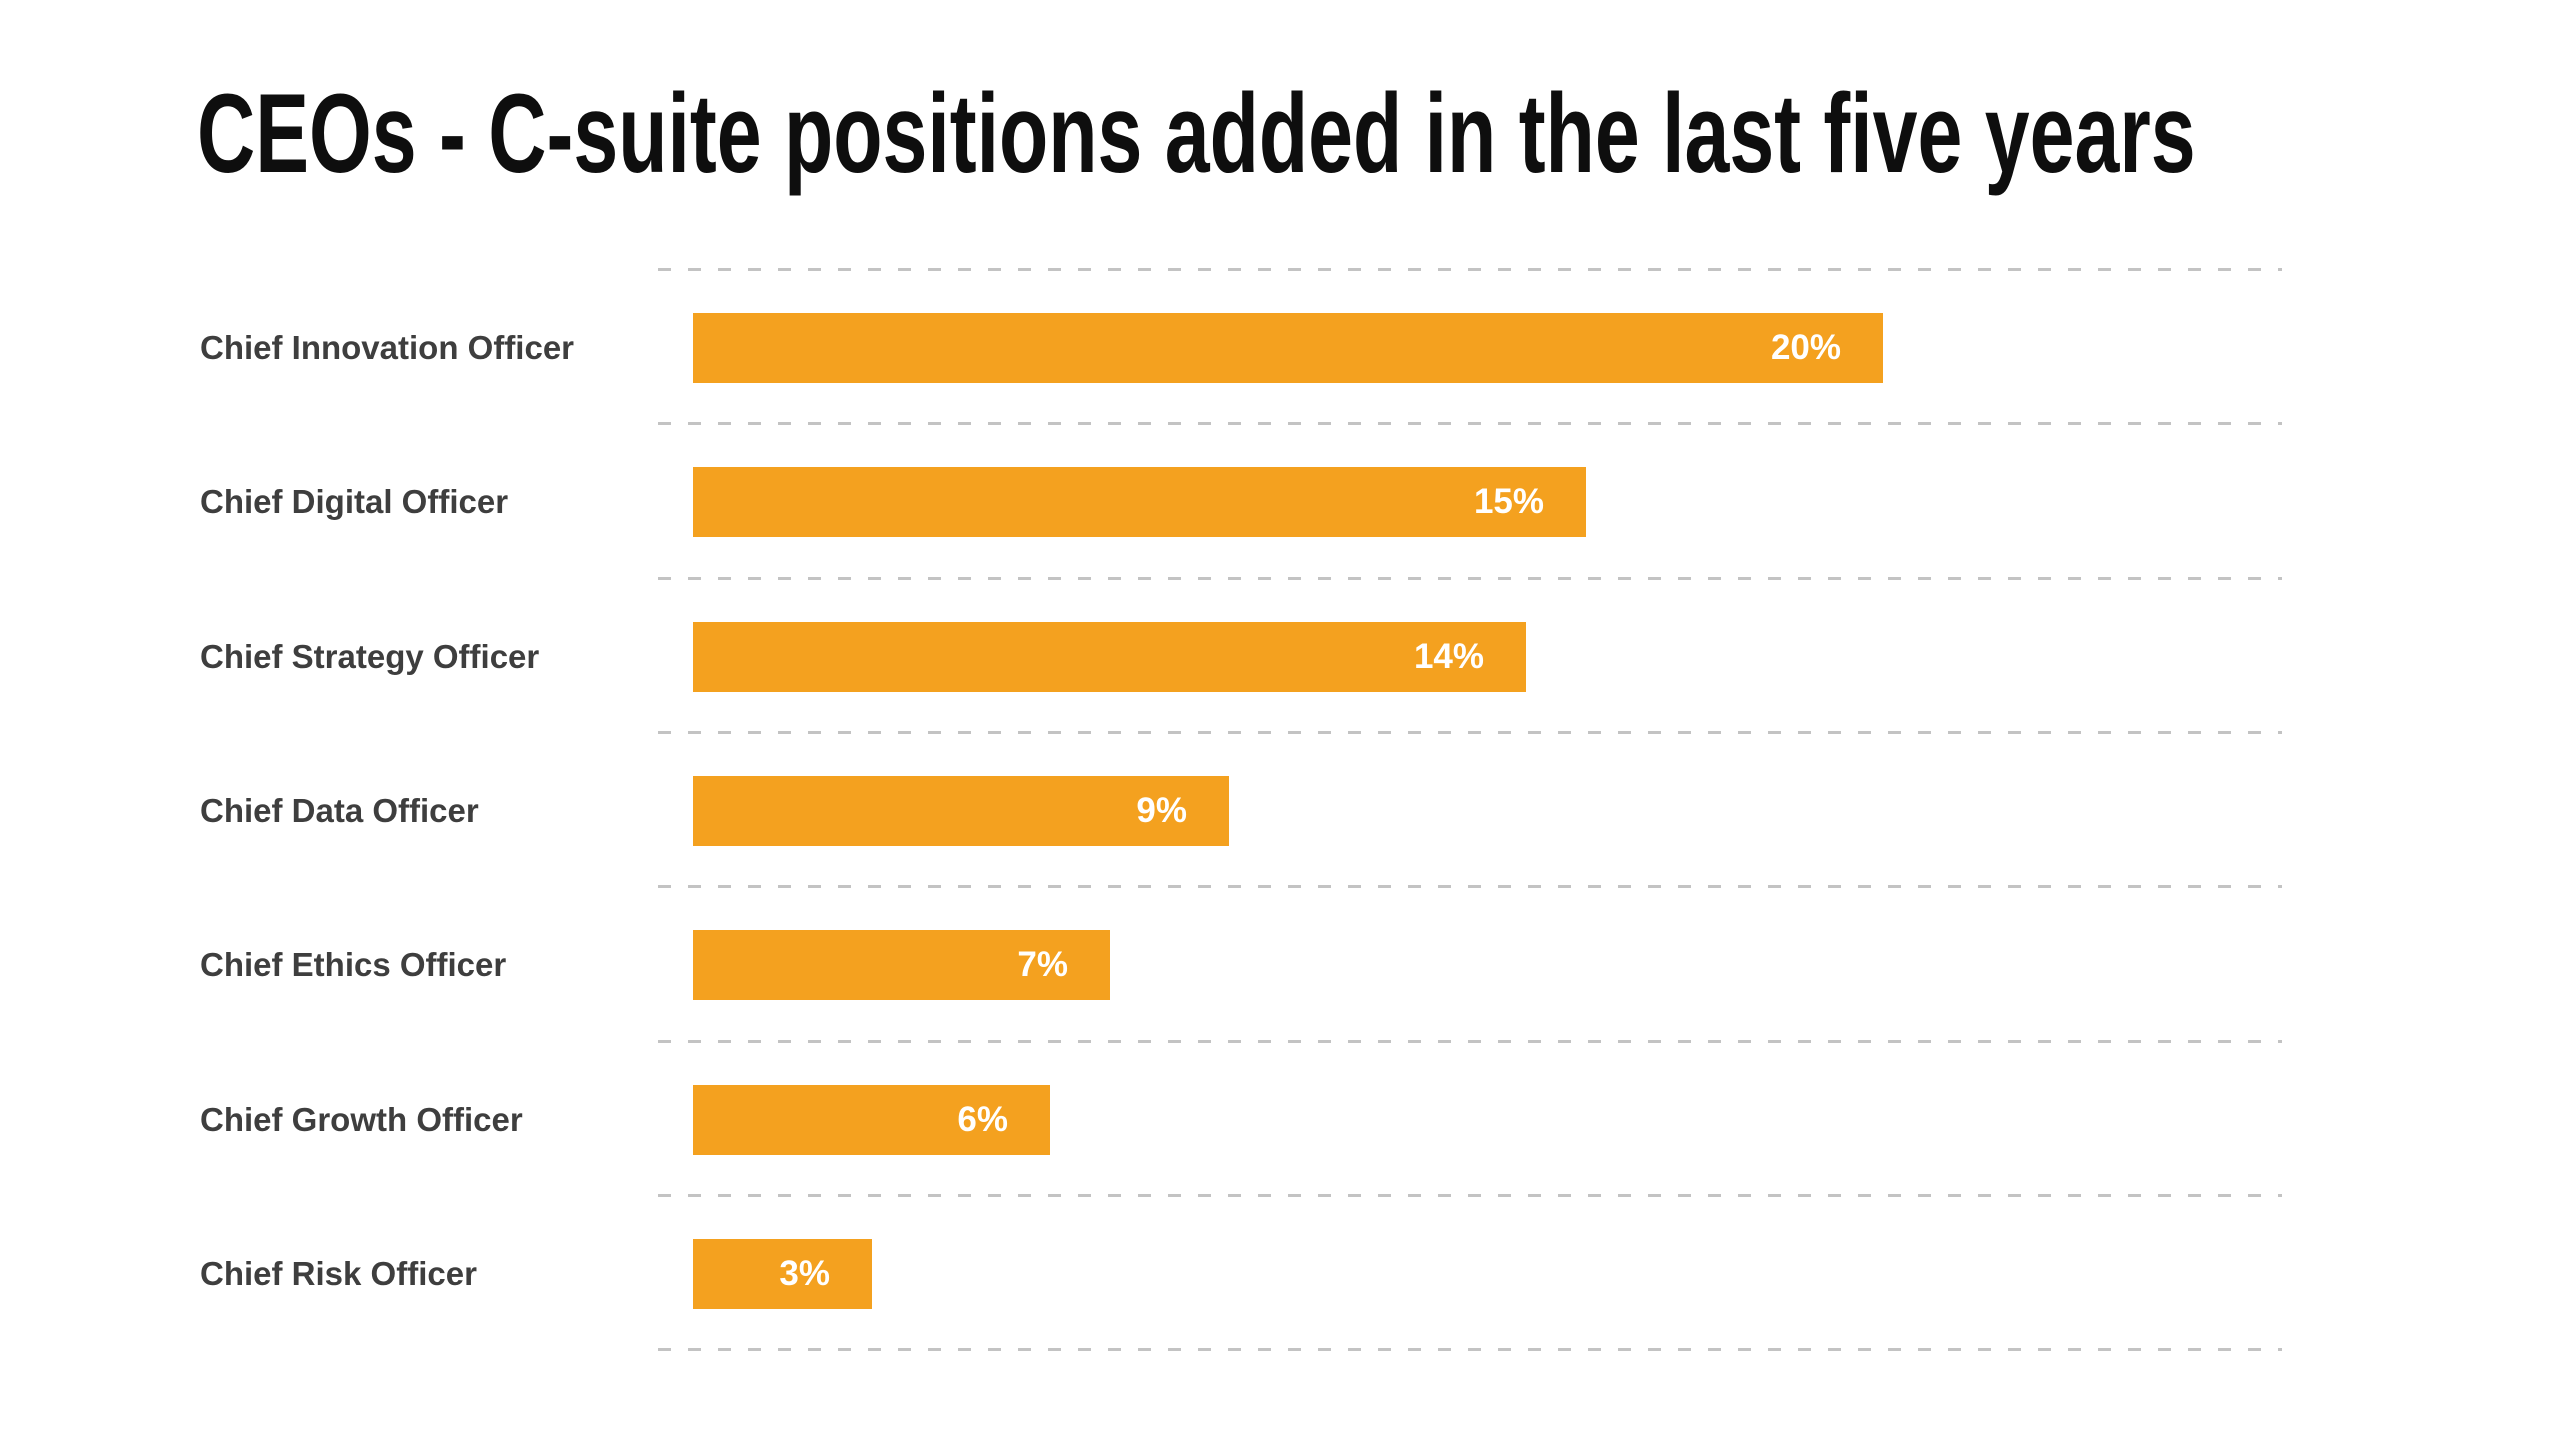 This screenshot has width=2560, height=1439. I want to click on category-label: Chief Data Officer, so click(339, 810).